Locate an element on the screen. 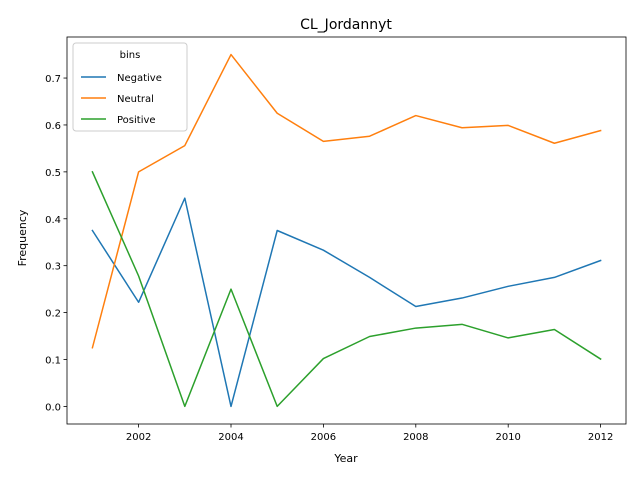  x-tick-label: 2004 is located at coordinates (230, 437).